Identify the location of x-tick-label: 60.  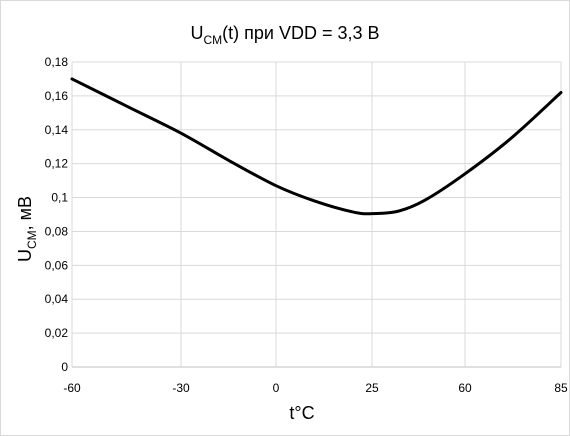
(465, 388).